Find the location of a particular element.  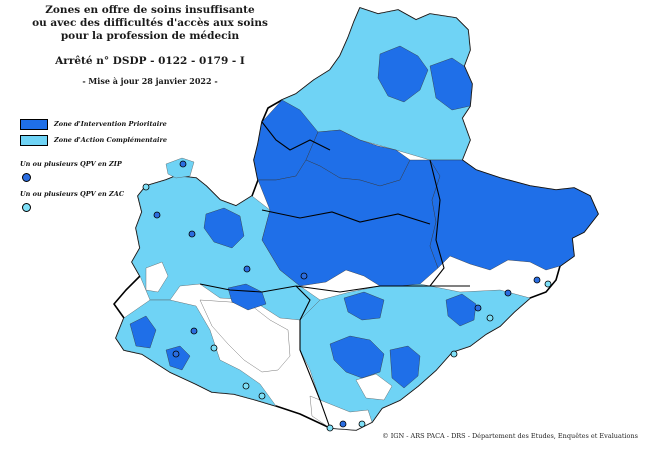

legend-item-qpv-zip: Un ou plusieurs QPV en ZIP is located at coordinates (93, 171).